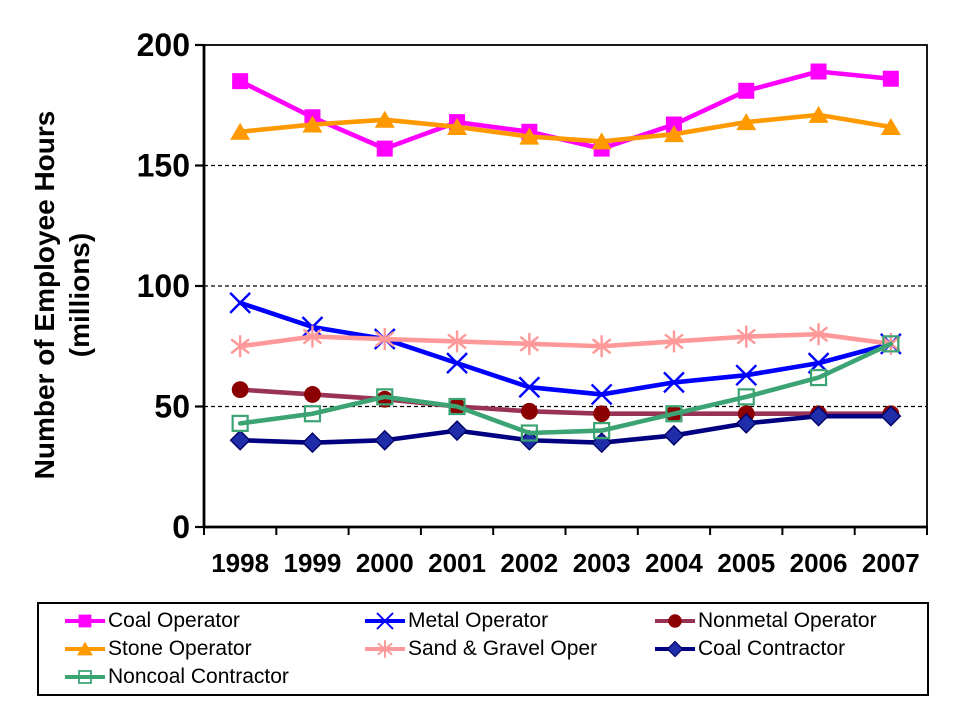 Image resolution: width=960 pixels, height=720 pixels. I want to click on legend-item-stone-operator: Stone Operator, so click(158, 649).